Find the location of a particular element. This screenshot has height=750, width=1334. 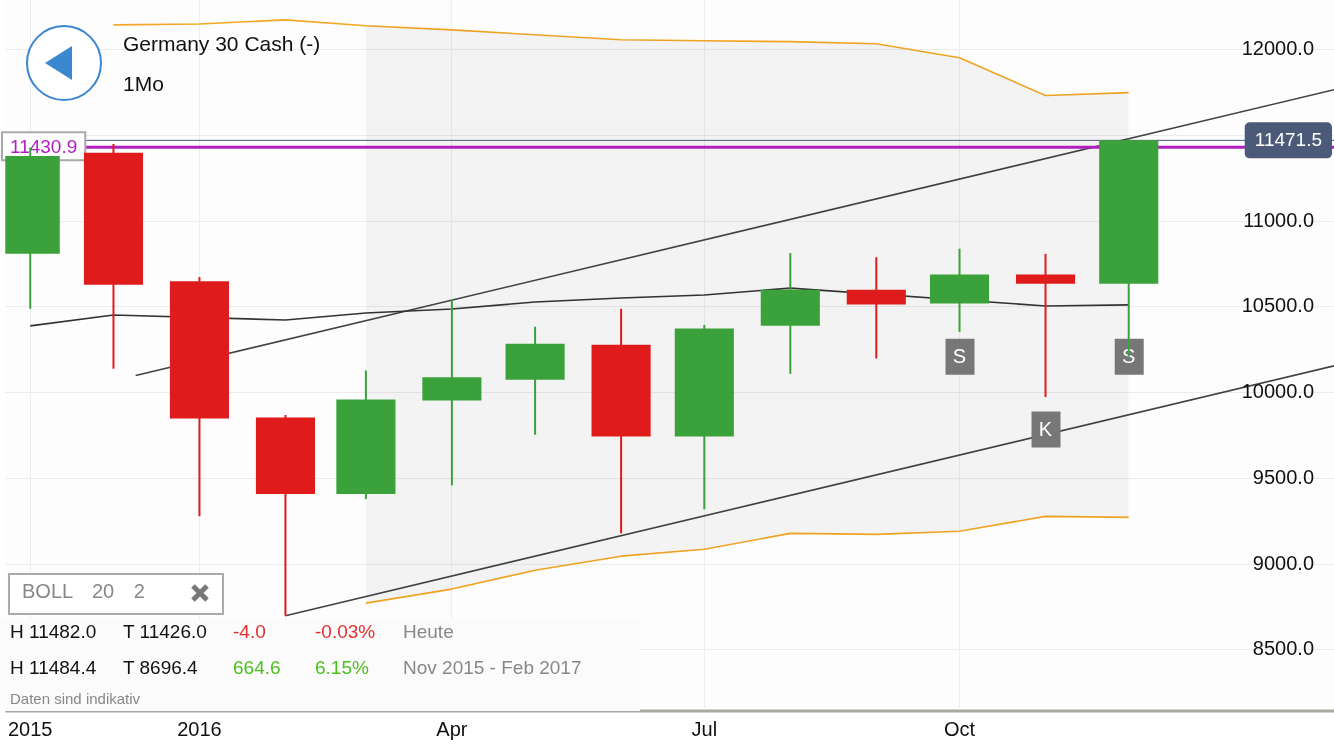

annotation: 664.6 is located at coordinates (257, 667).